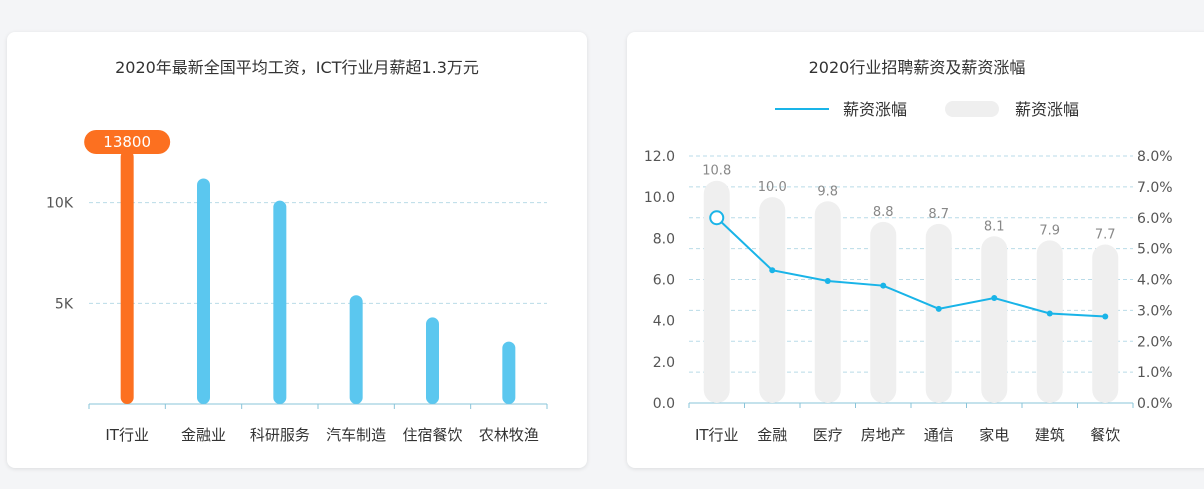 Image resolution: width=1204 pixels, height=489 pixels. I want to click on x-tick-label: 家电, so click(994, 435).